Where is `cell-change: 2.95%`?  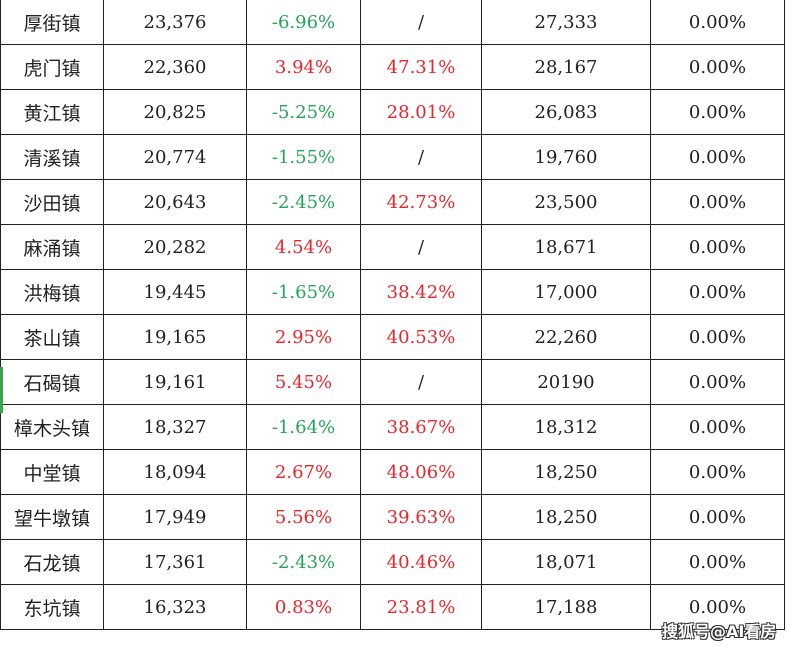 cell-change: 2.95% is located at coordinates (303, 337).